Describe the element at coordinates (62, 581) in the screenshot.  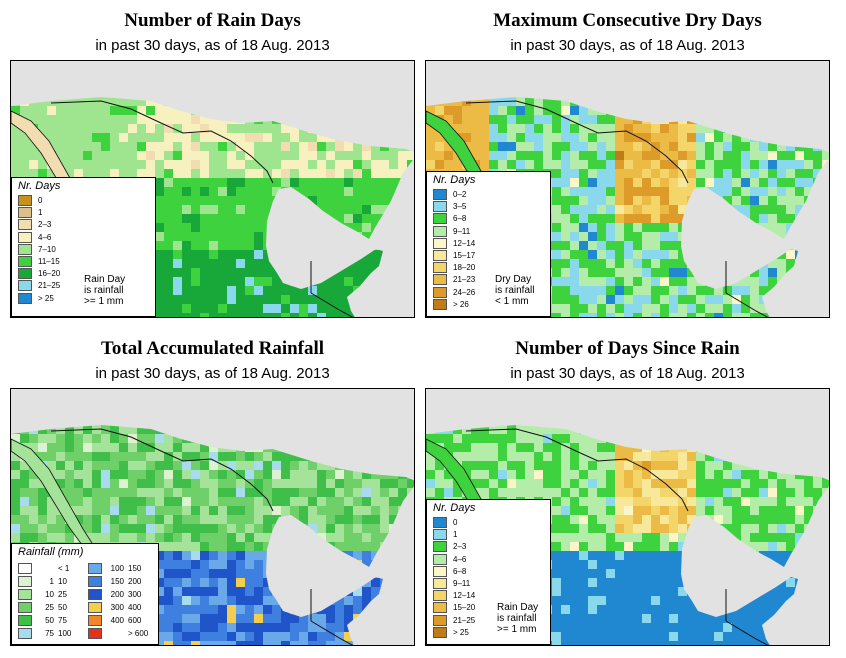
I see `legend-label: 10` at that location.